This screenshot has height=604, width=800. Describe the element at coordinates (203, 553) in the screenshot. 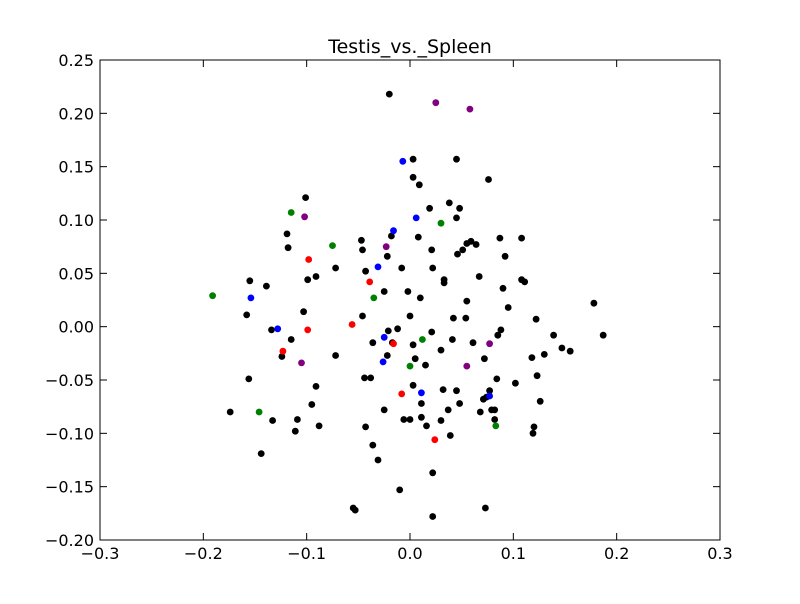

I see `x-tick-label: −0.2` at that location.